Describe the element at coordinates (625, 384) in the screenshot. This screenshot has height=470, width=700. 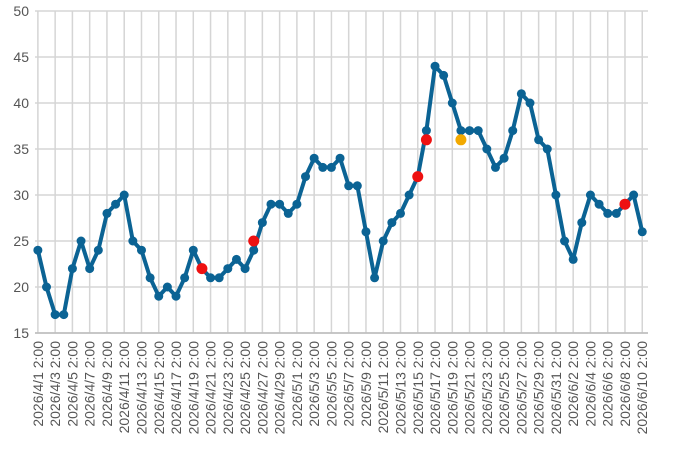
I see `x-tick-label: 2026/6/8 2:00` at that location.